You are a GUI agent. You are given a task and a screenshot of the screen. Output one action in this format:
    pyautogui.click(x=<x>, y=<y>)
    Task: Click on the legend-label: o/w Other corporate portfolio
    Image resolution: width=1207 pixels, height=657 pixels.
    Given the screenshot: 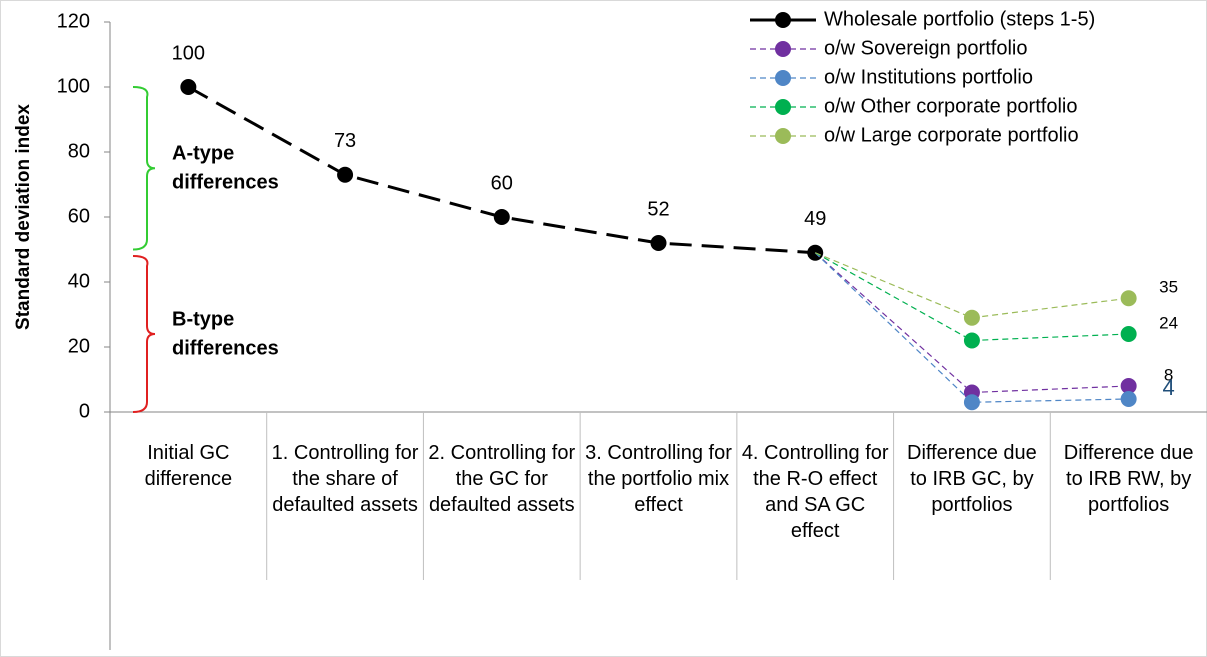 What is the action you would take?
    pyautogui.click(x=950, y=106)
    